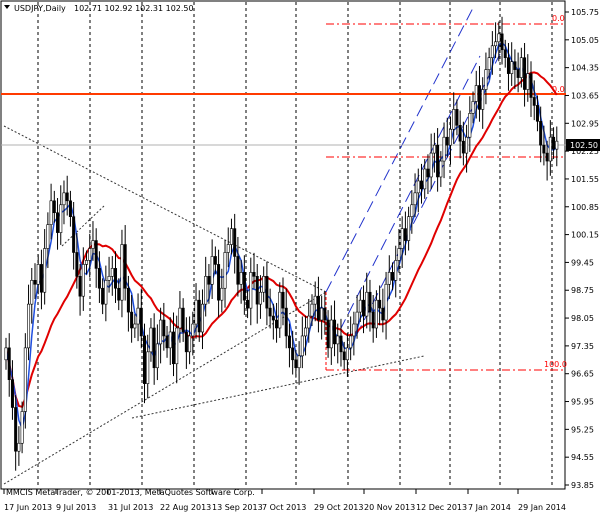  Describe the element at coordinates (582, 290) in the screenshot. I see `y-tick-label: 98.75` at that location.